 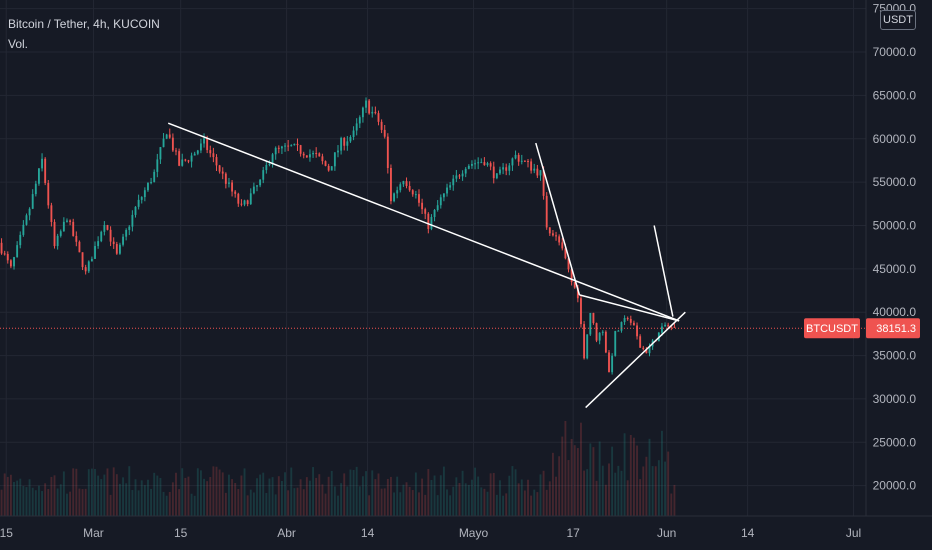 I want to click on symbol-title: Bitcoin / Tether, 4h, KUCOIN, so click(x=84, y=24).